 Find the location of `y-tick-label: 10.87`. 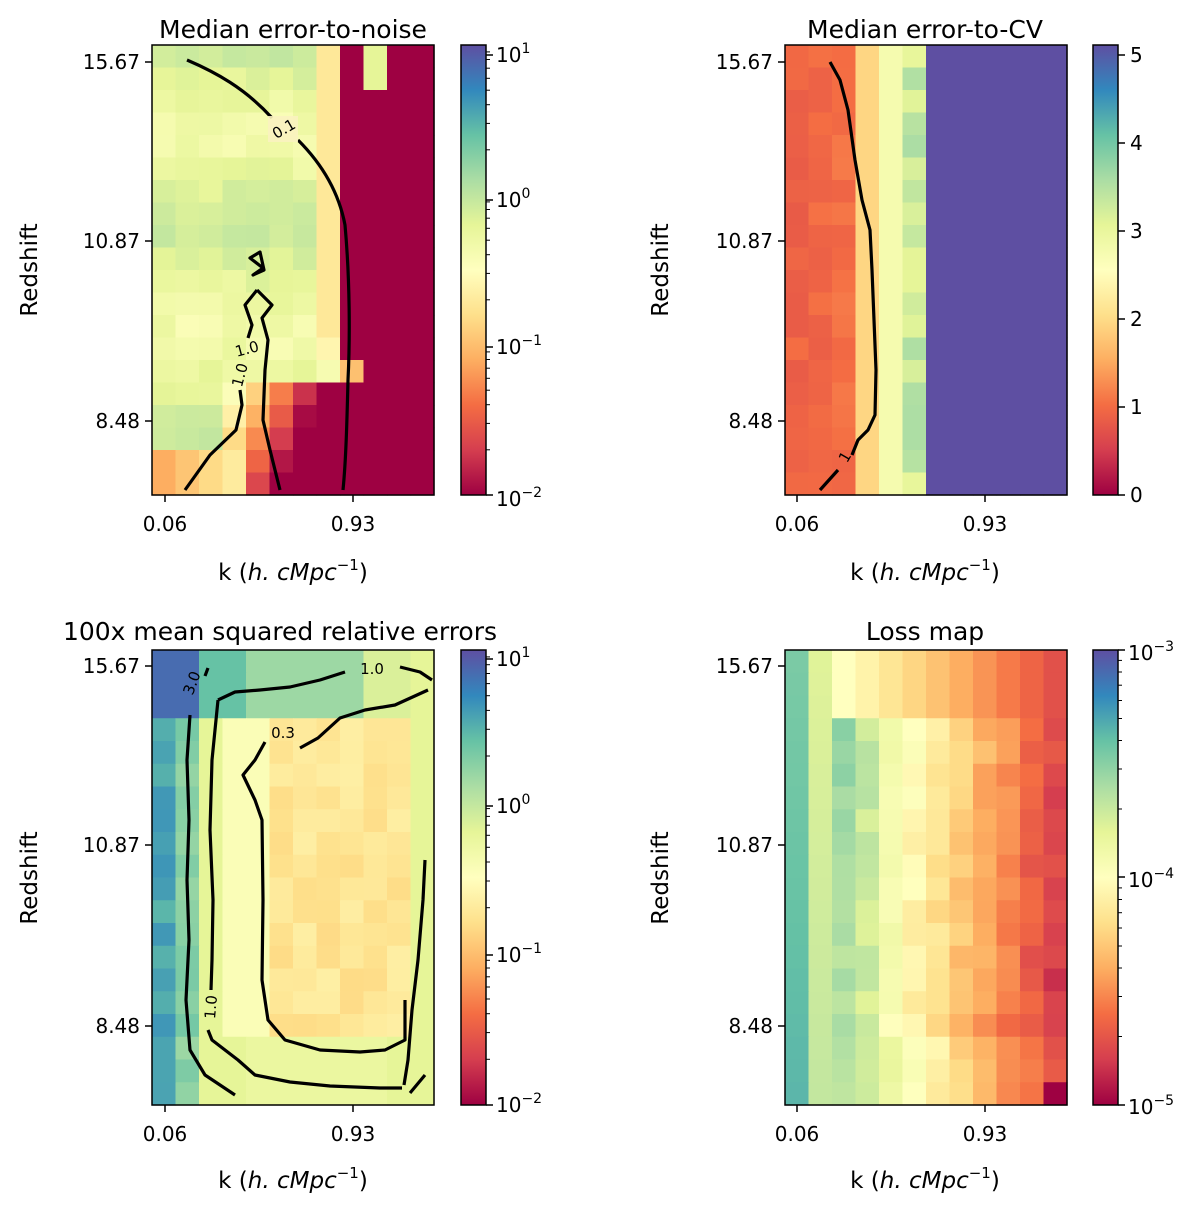

y-tick-label: 10.87 is located at coordinates (744, 241).